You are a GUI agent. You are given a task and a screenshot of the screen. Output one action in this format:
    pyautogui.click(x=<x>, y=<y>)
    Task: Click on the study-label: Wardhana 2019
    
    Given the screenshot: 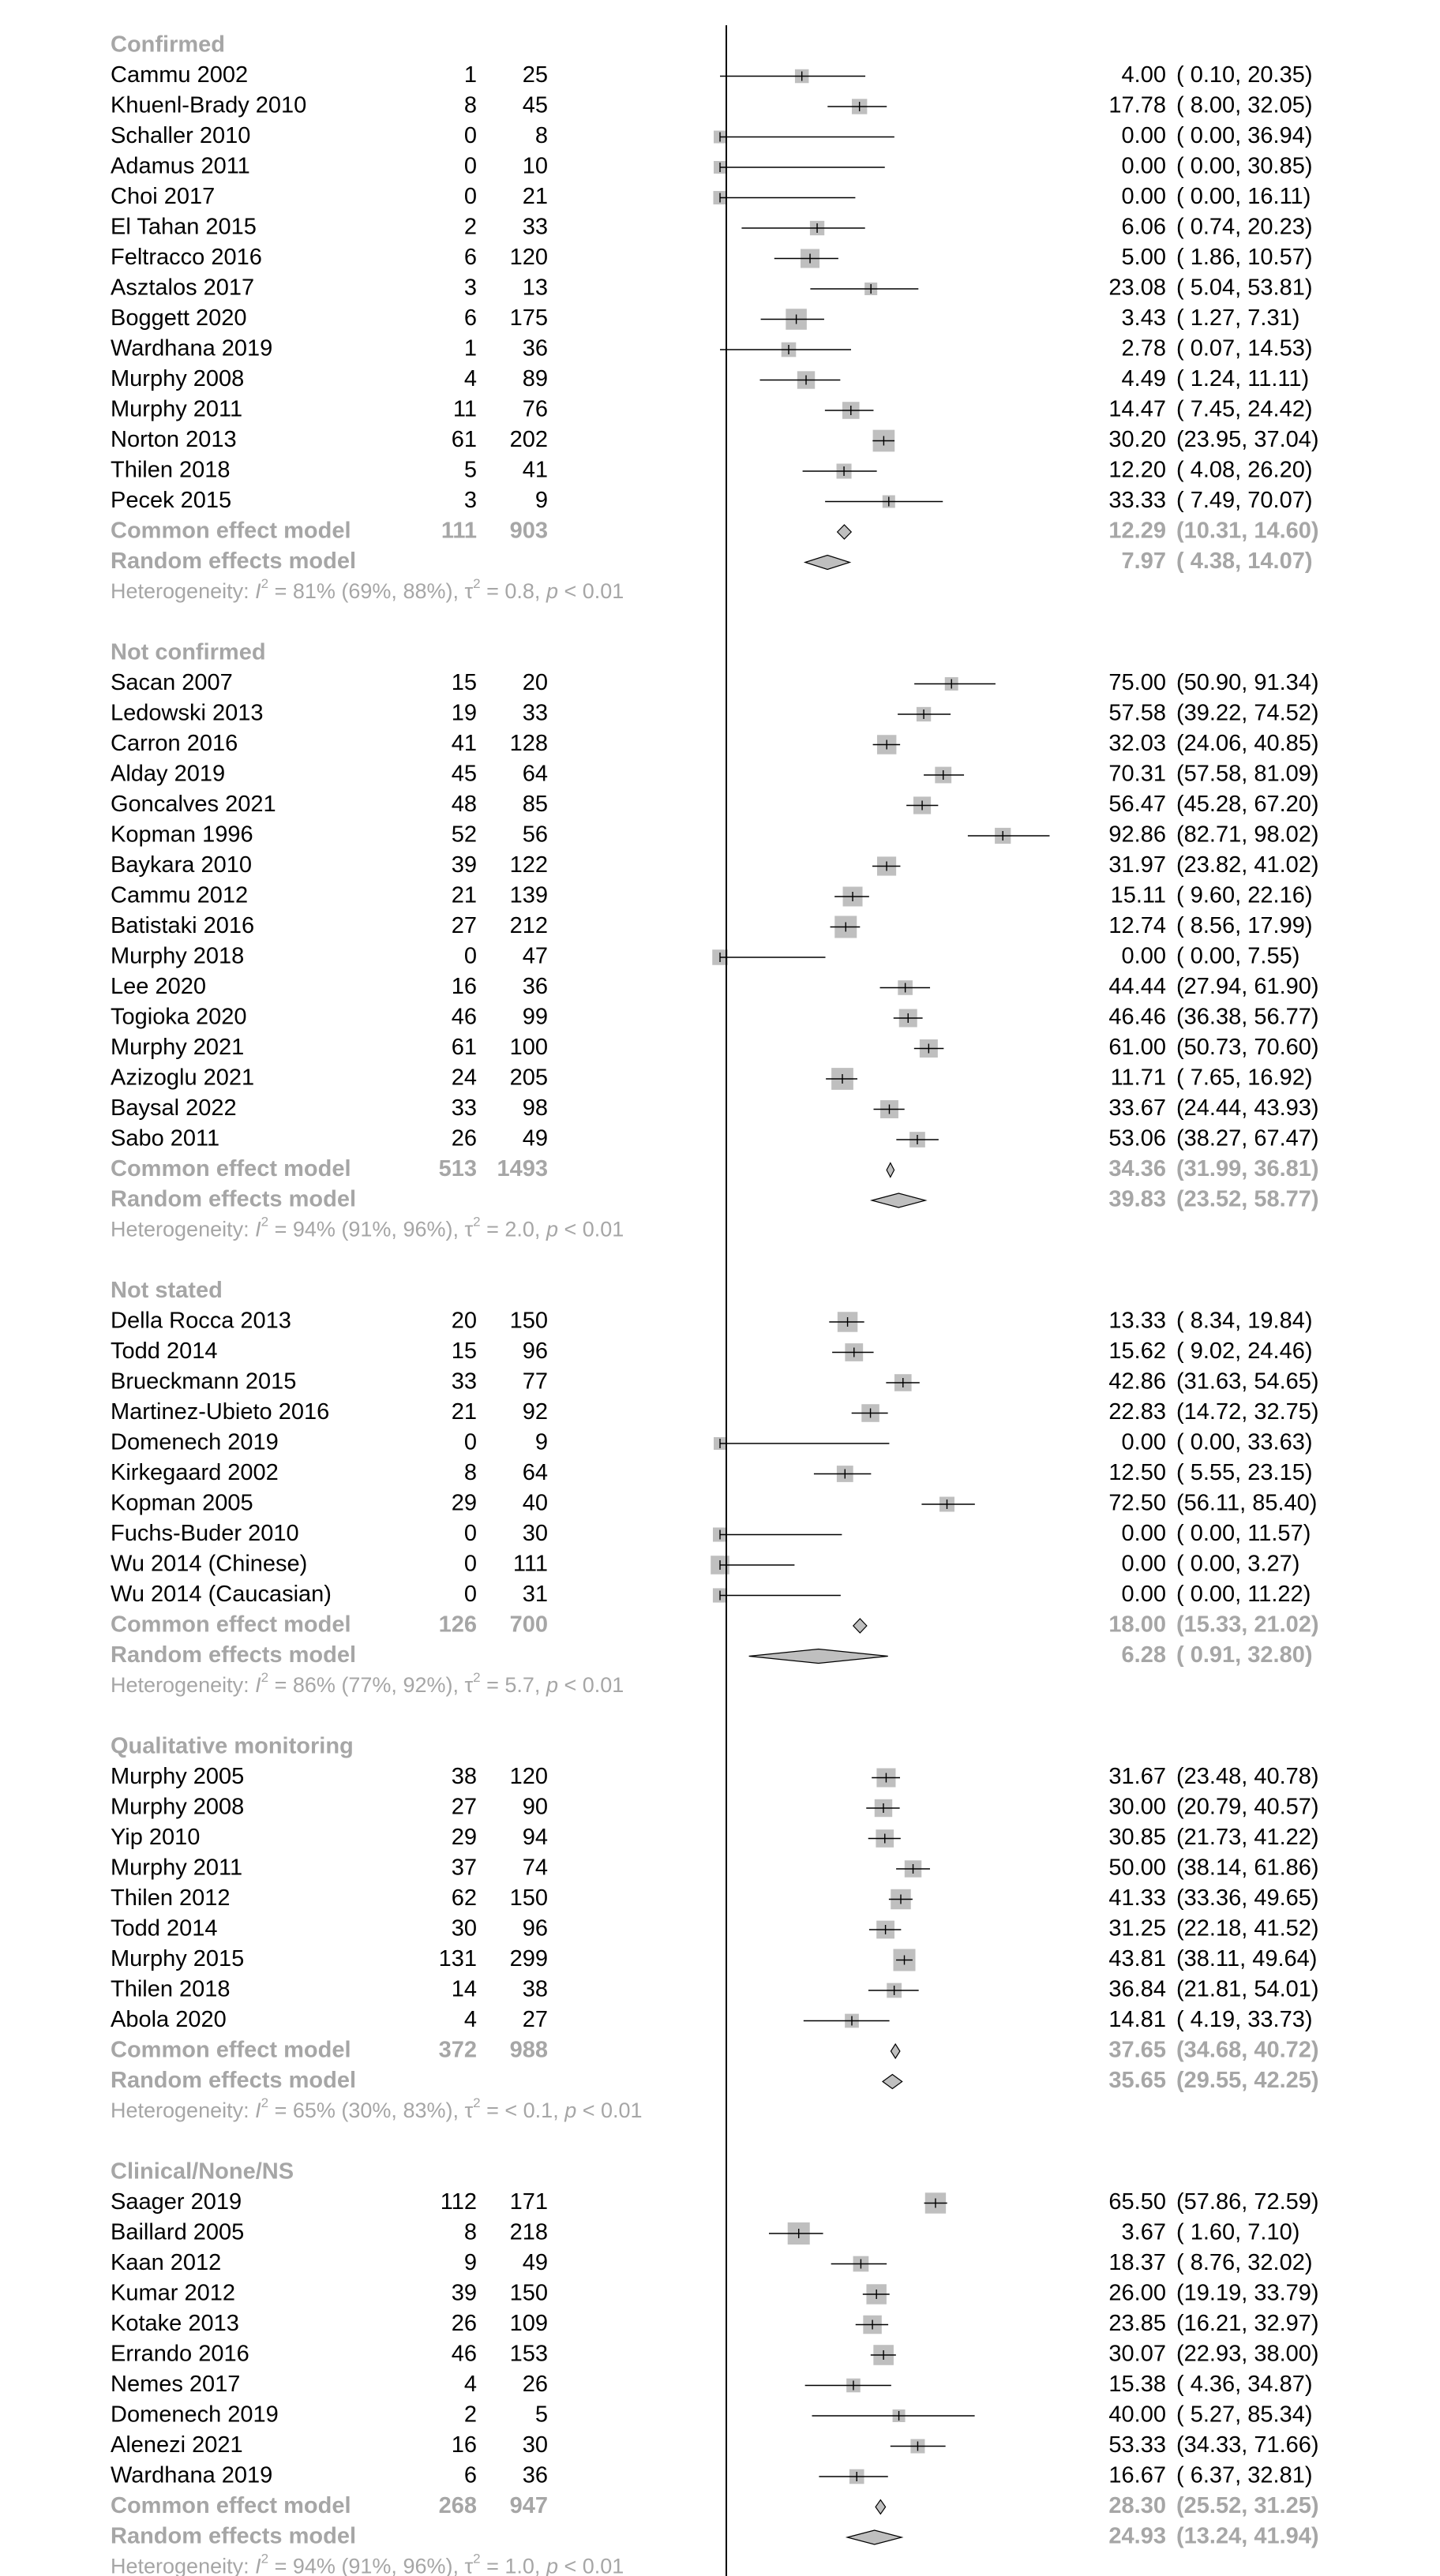 What is the action you would take?
    pyautogui.click(x=191, y=2475)
    